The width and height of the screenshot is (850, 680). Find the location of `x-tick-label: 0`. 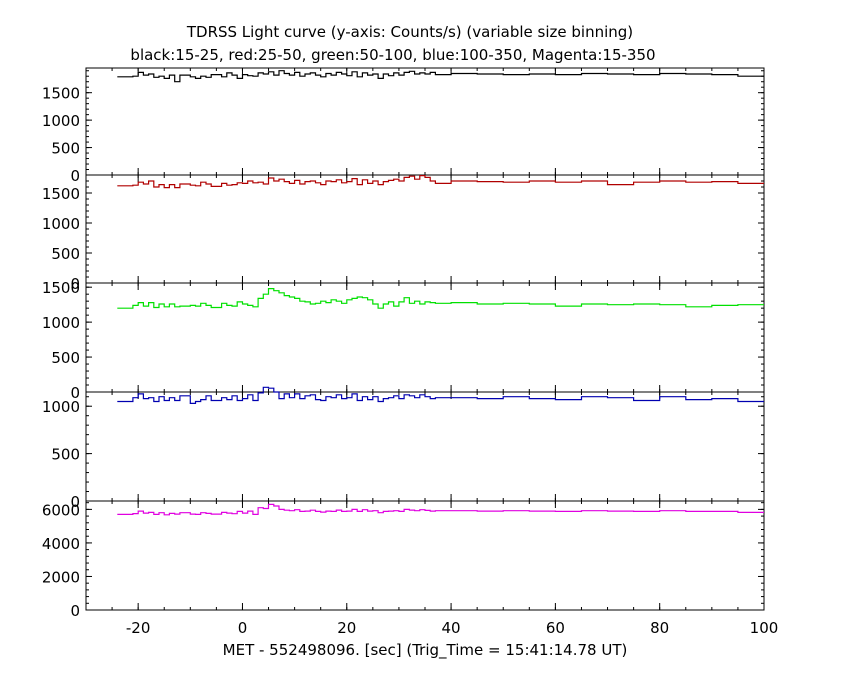

x-tick-label: 0 is located at coordinates (243, 628).